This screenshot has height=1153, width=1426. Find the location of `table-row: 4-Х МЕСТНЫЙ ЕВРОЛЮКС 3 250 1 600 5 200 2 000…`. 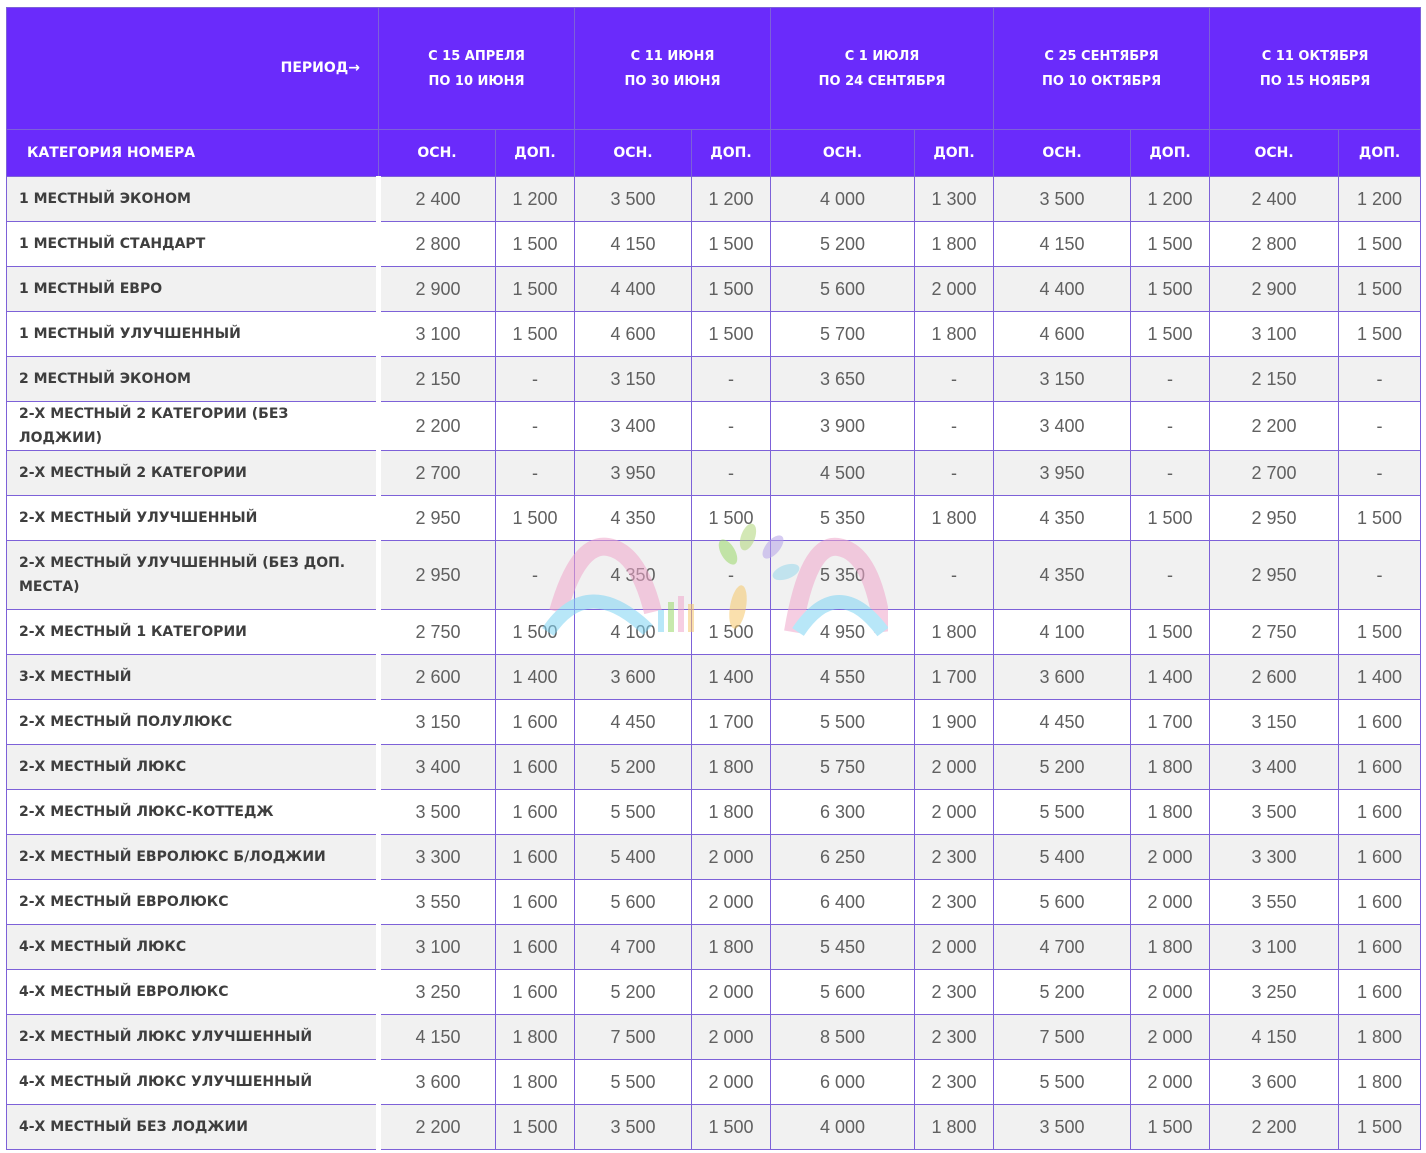

table-row: 4-Х МЕСТНЫЙ ЕВРОЛЮКС 3 250 1 600 5 200 2 000… is located at coordinates (714, 992).